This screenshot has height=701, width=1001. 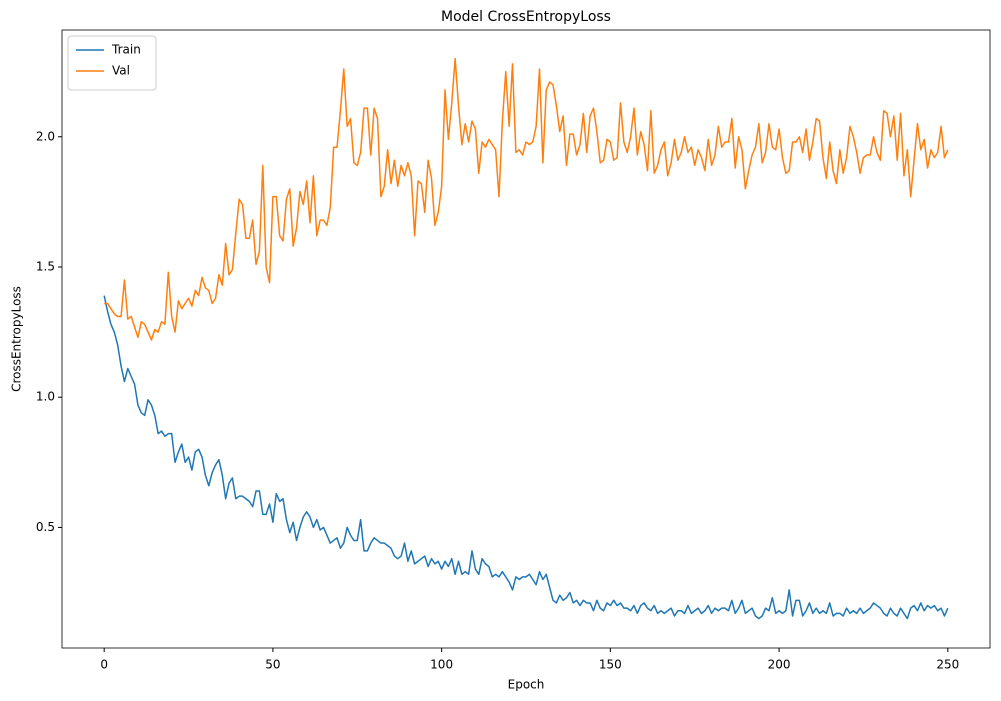 What do you see at coordinates (45, 266) in the screenshot?
I see `y-tick-label: 1.5` at bounding box center [45, 266].